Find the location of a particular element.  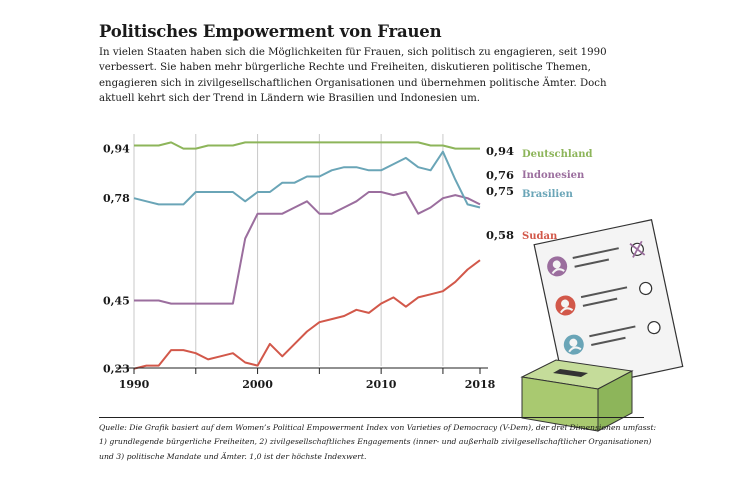

x-tick-label: 2000 is located at coordinates (257, 384).